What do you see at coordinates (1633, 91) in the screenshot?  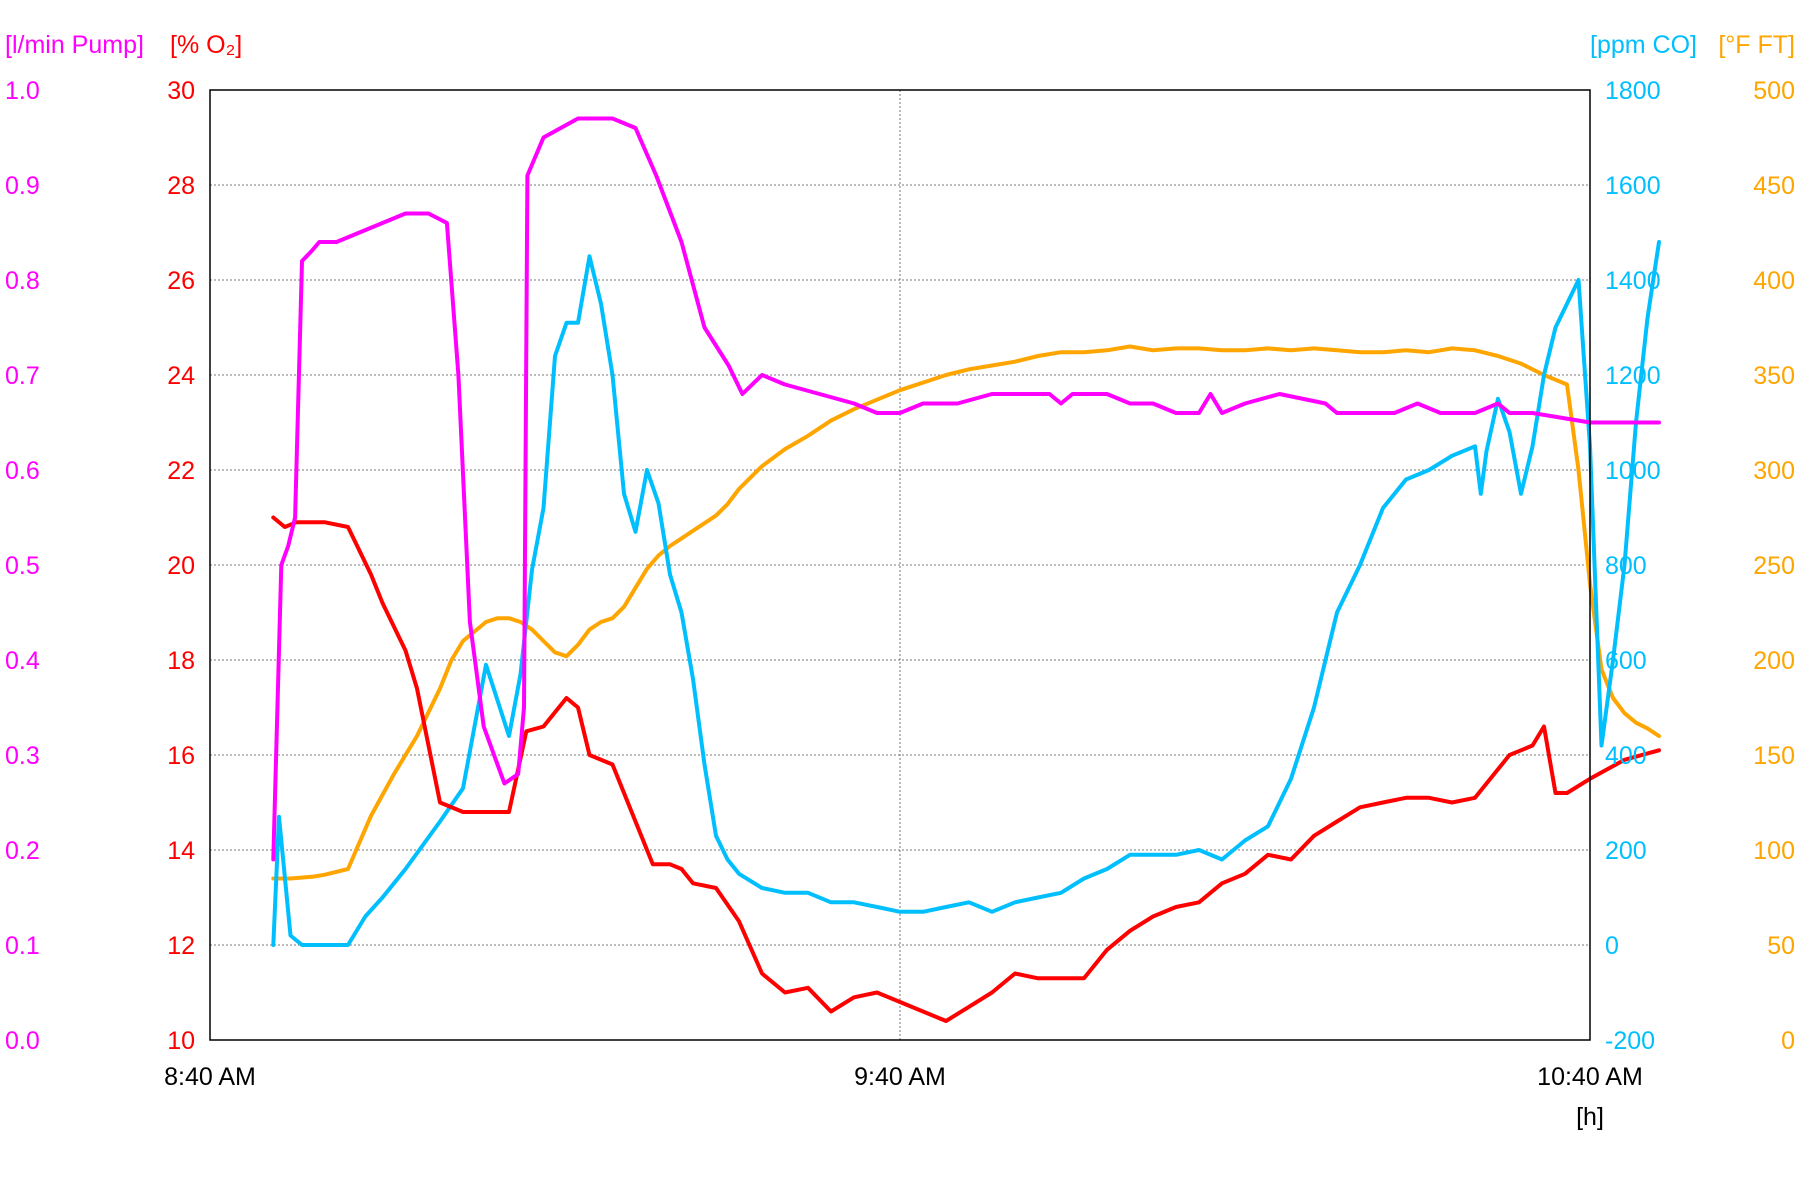 I see `co-axis-tick-label: 1800` at bounding box center [1633, 91].